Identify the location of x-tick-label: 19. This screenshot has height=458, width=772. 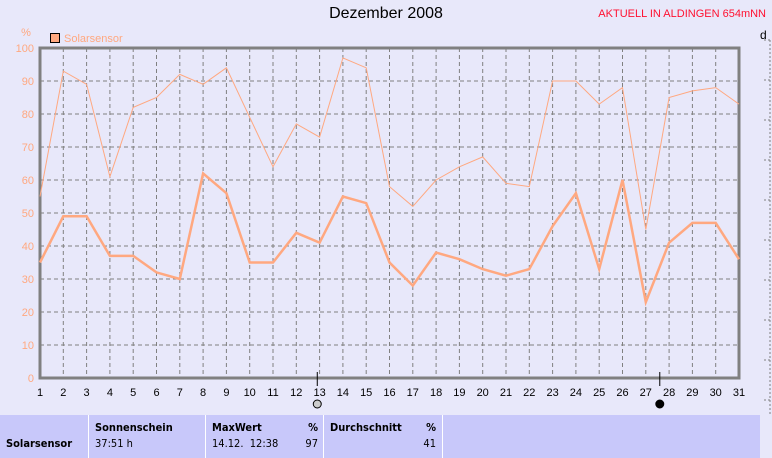
(459, 393).